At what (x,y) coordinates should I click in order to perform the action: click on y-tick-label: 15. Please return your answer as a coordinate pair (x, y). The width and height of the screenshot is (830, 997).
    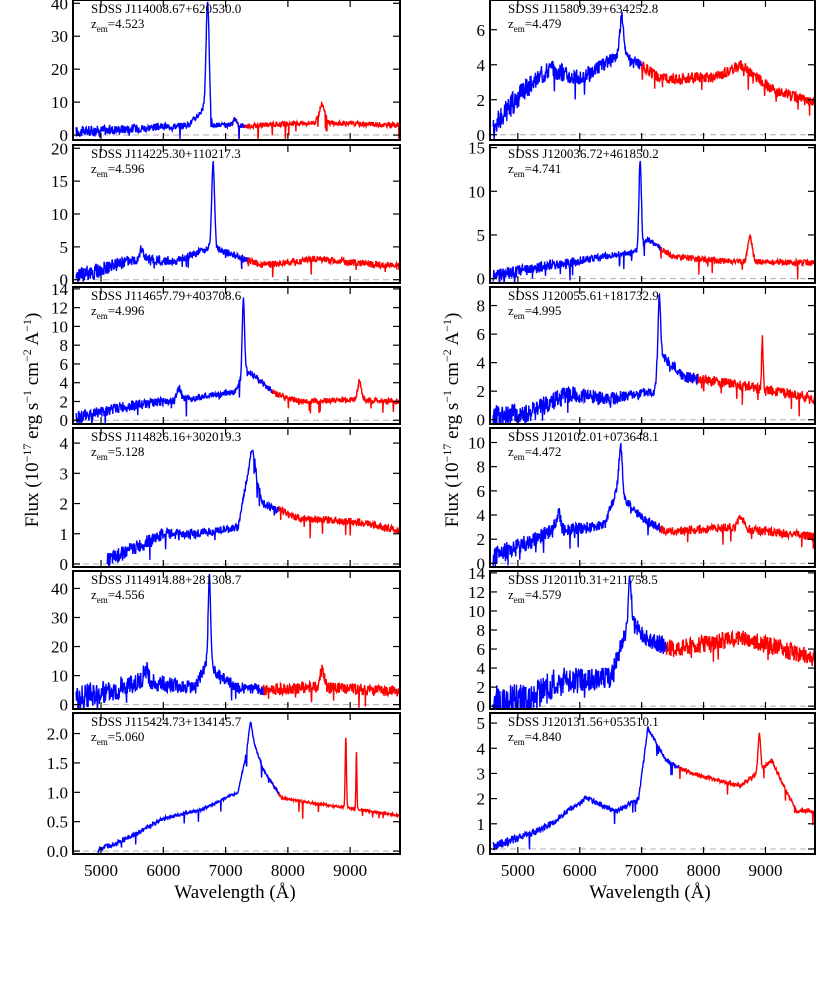
    Looking at the image, I should click on (476, 148).